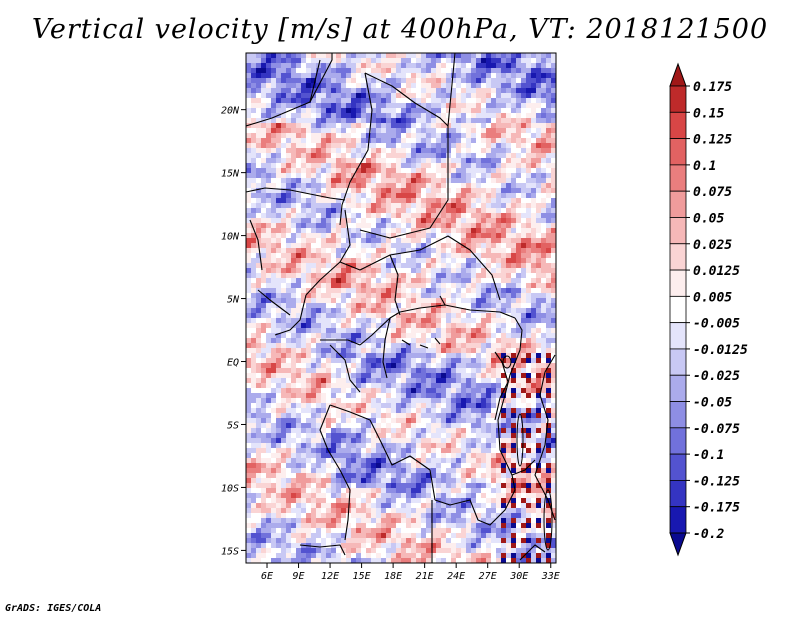 Image resolution: width=800 pixels, height=618 pixels. What do you see at coordinates (708, 455) in the screenshot?
I see `colorbar-label: -0.1` at bounding box center [708, 455].